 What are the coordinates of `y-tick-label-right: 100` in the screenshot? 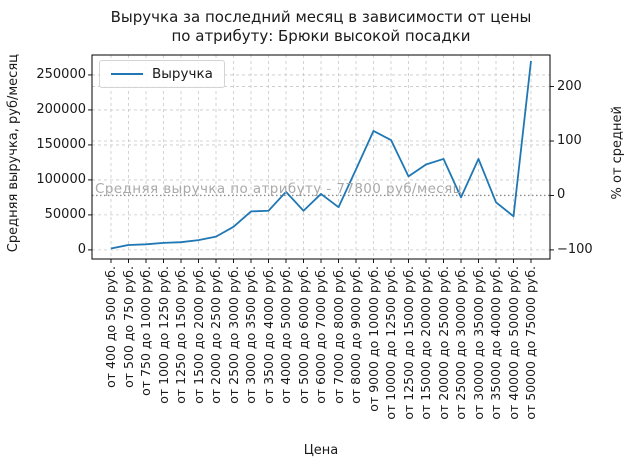 It's located at (569, 140).